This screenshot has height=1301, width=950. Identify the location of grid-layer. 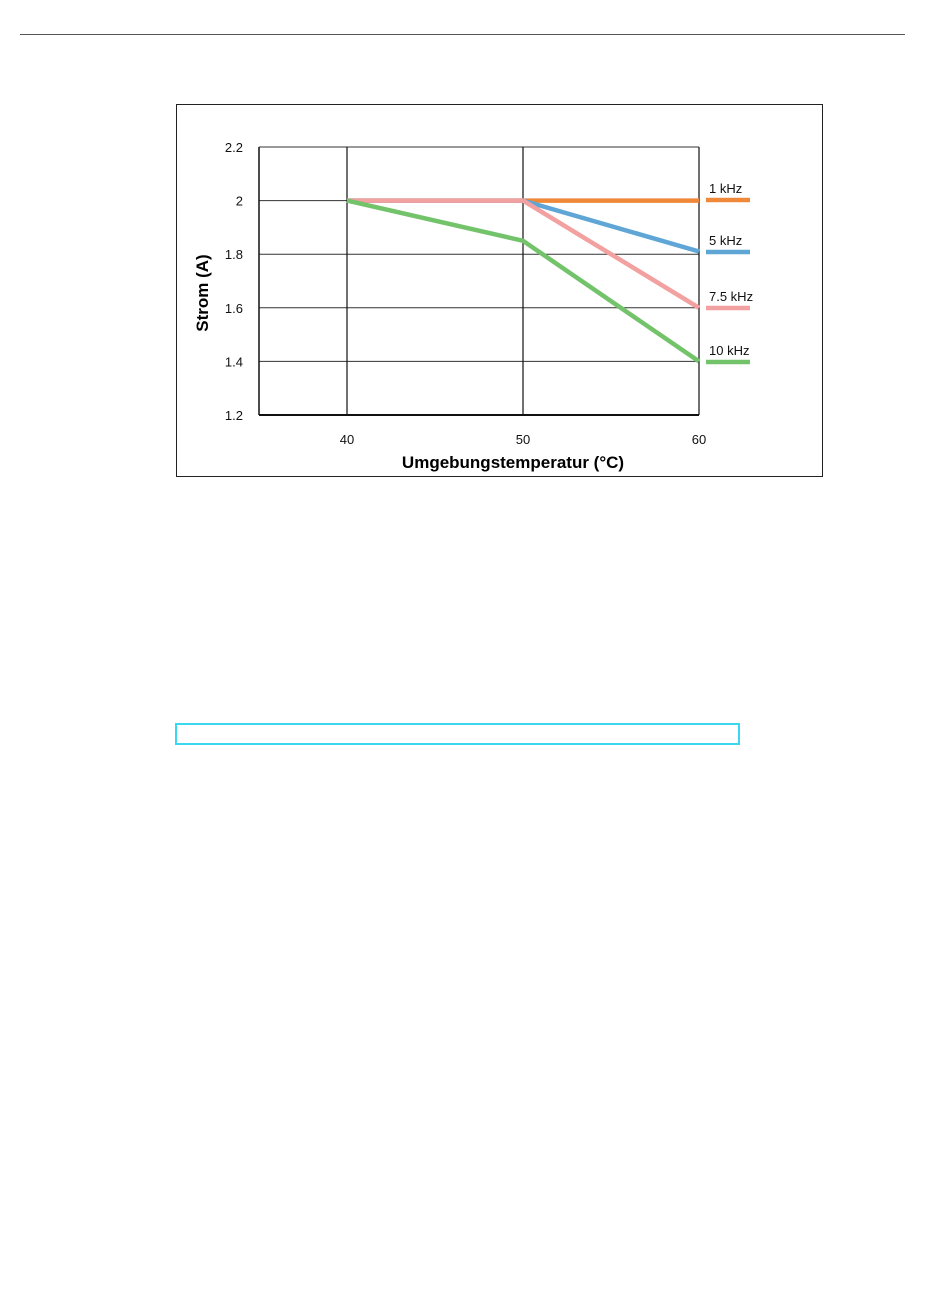
(479, 281).